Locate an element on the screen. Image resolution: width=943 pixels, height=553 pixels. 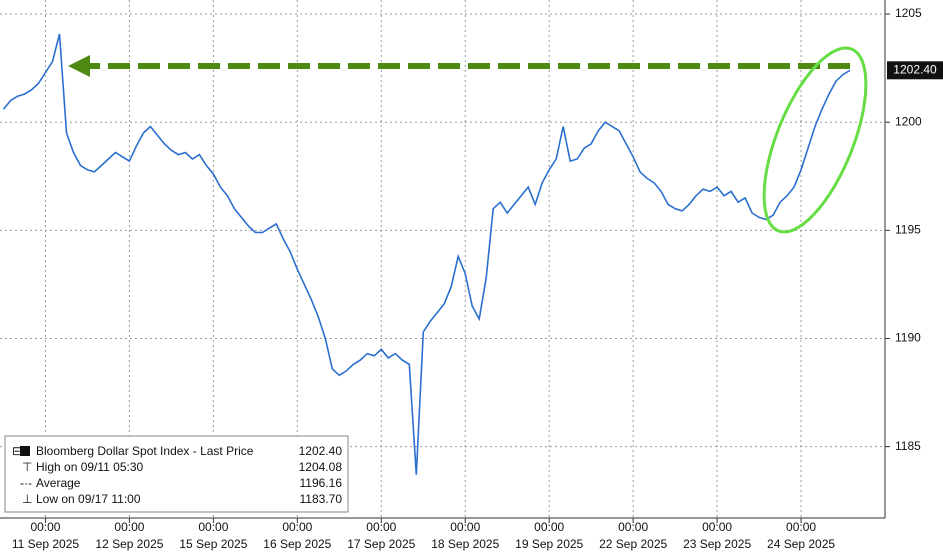
x-tick-date: 23 Sep 2025 is located at coordinates (717, 544).